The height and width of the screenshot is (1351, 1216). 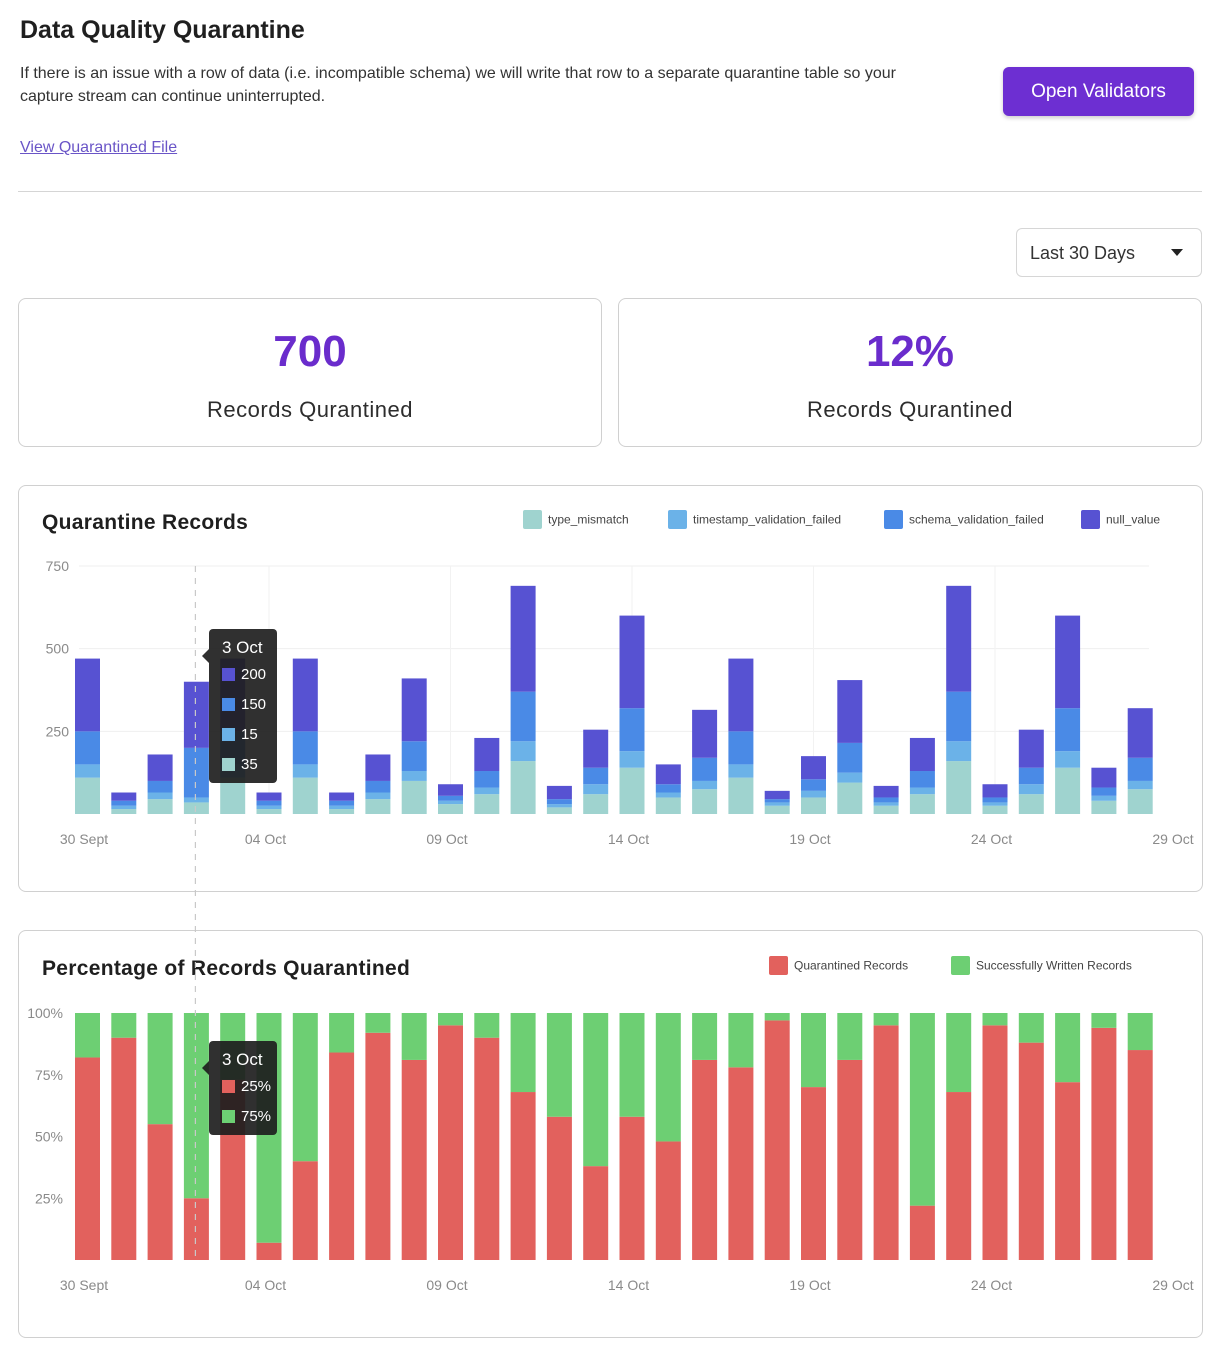 I want to click on open-validators-button: Open Validators, so click(x=1098, y=91).